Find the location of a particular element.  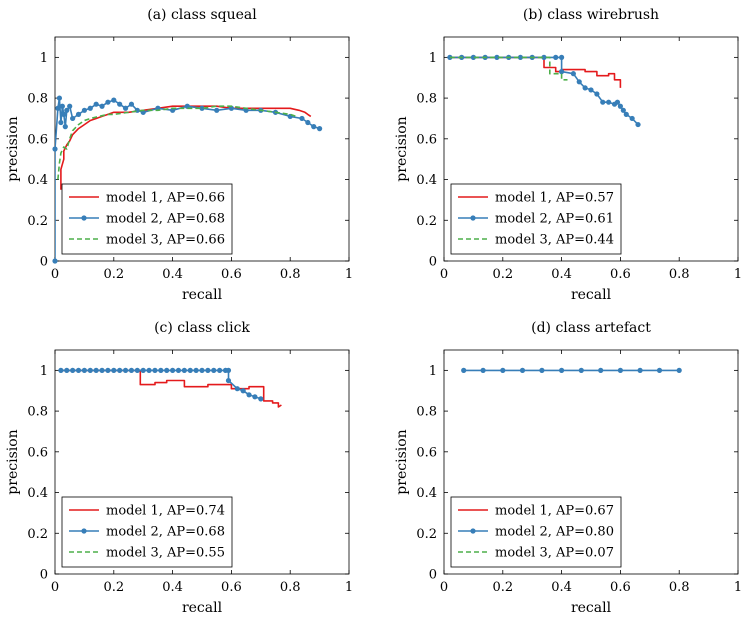

chart-title: (a) class squeal is located at coordinates (202, 15).